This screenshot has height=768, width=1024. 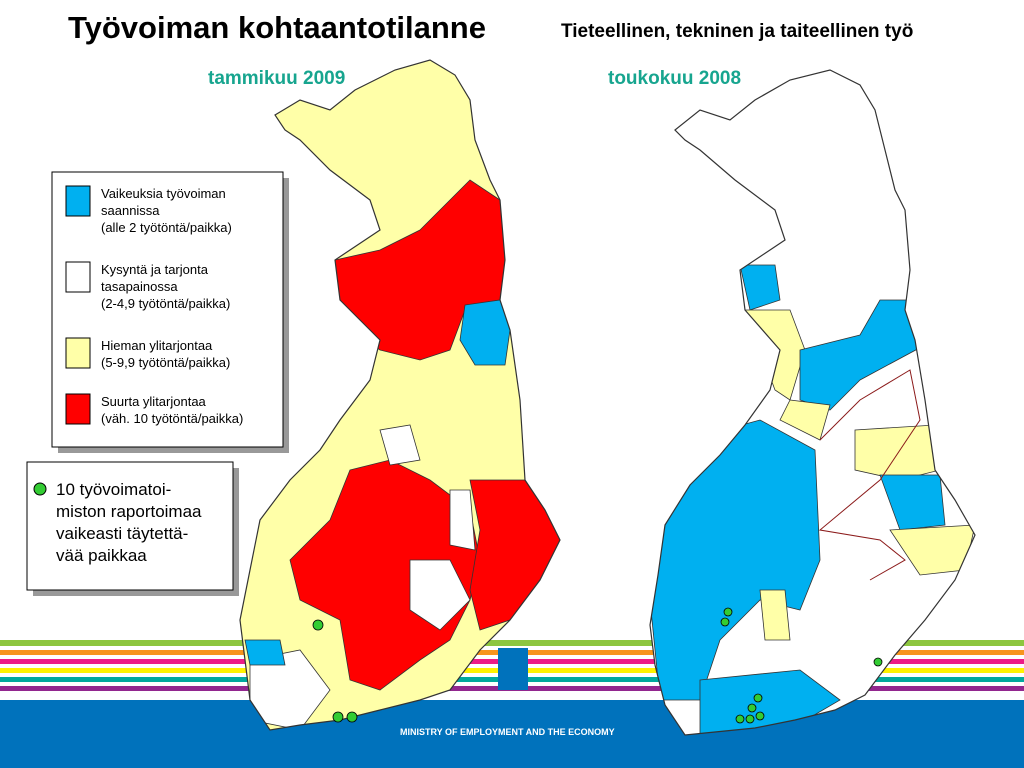 I want to click on legend-text: (5-9,9 työtöntä/paikka), so click(x=165, y=362).